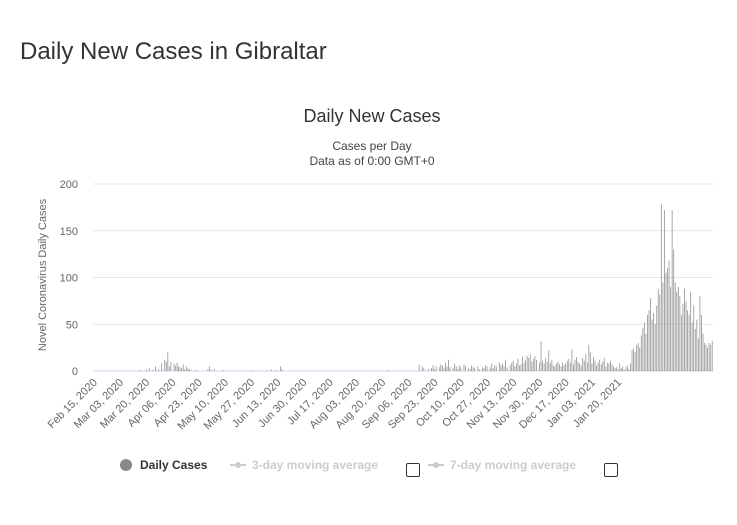  What do you see at coordinates (413, 470) in the screenshot?
I see `checkbox-3day-ma` at bounding box center [413, 470].